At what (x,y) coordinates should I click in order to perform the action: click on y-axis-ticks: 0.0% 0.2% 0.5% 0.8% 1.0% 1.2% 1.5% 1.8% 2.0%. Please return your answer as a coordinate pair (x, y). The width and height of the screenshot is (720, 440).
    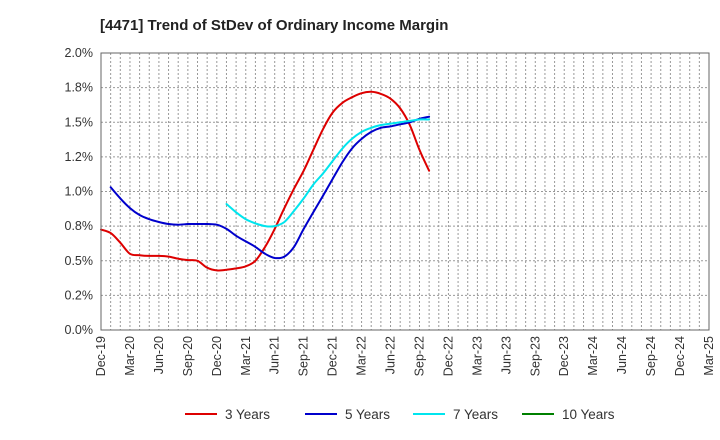
    Looking at the image, I should click on (79, 191).